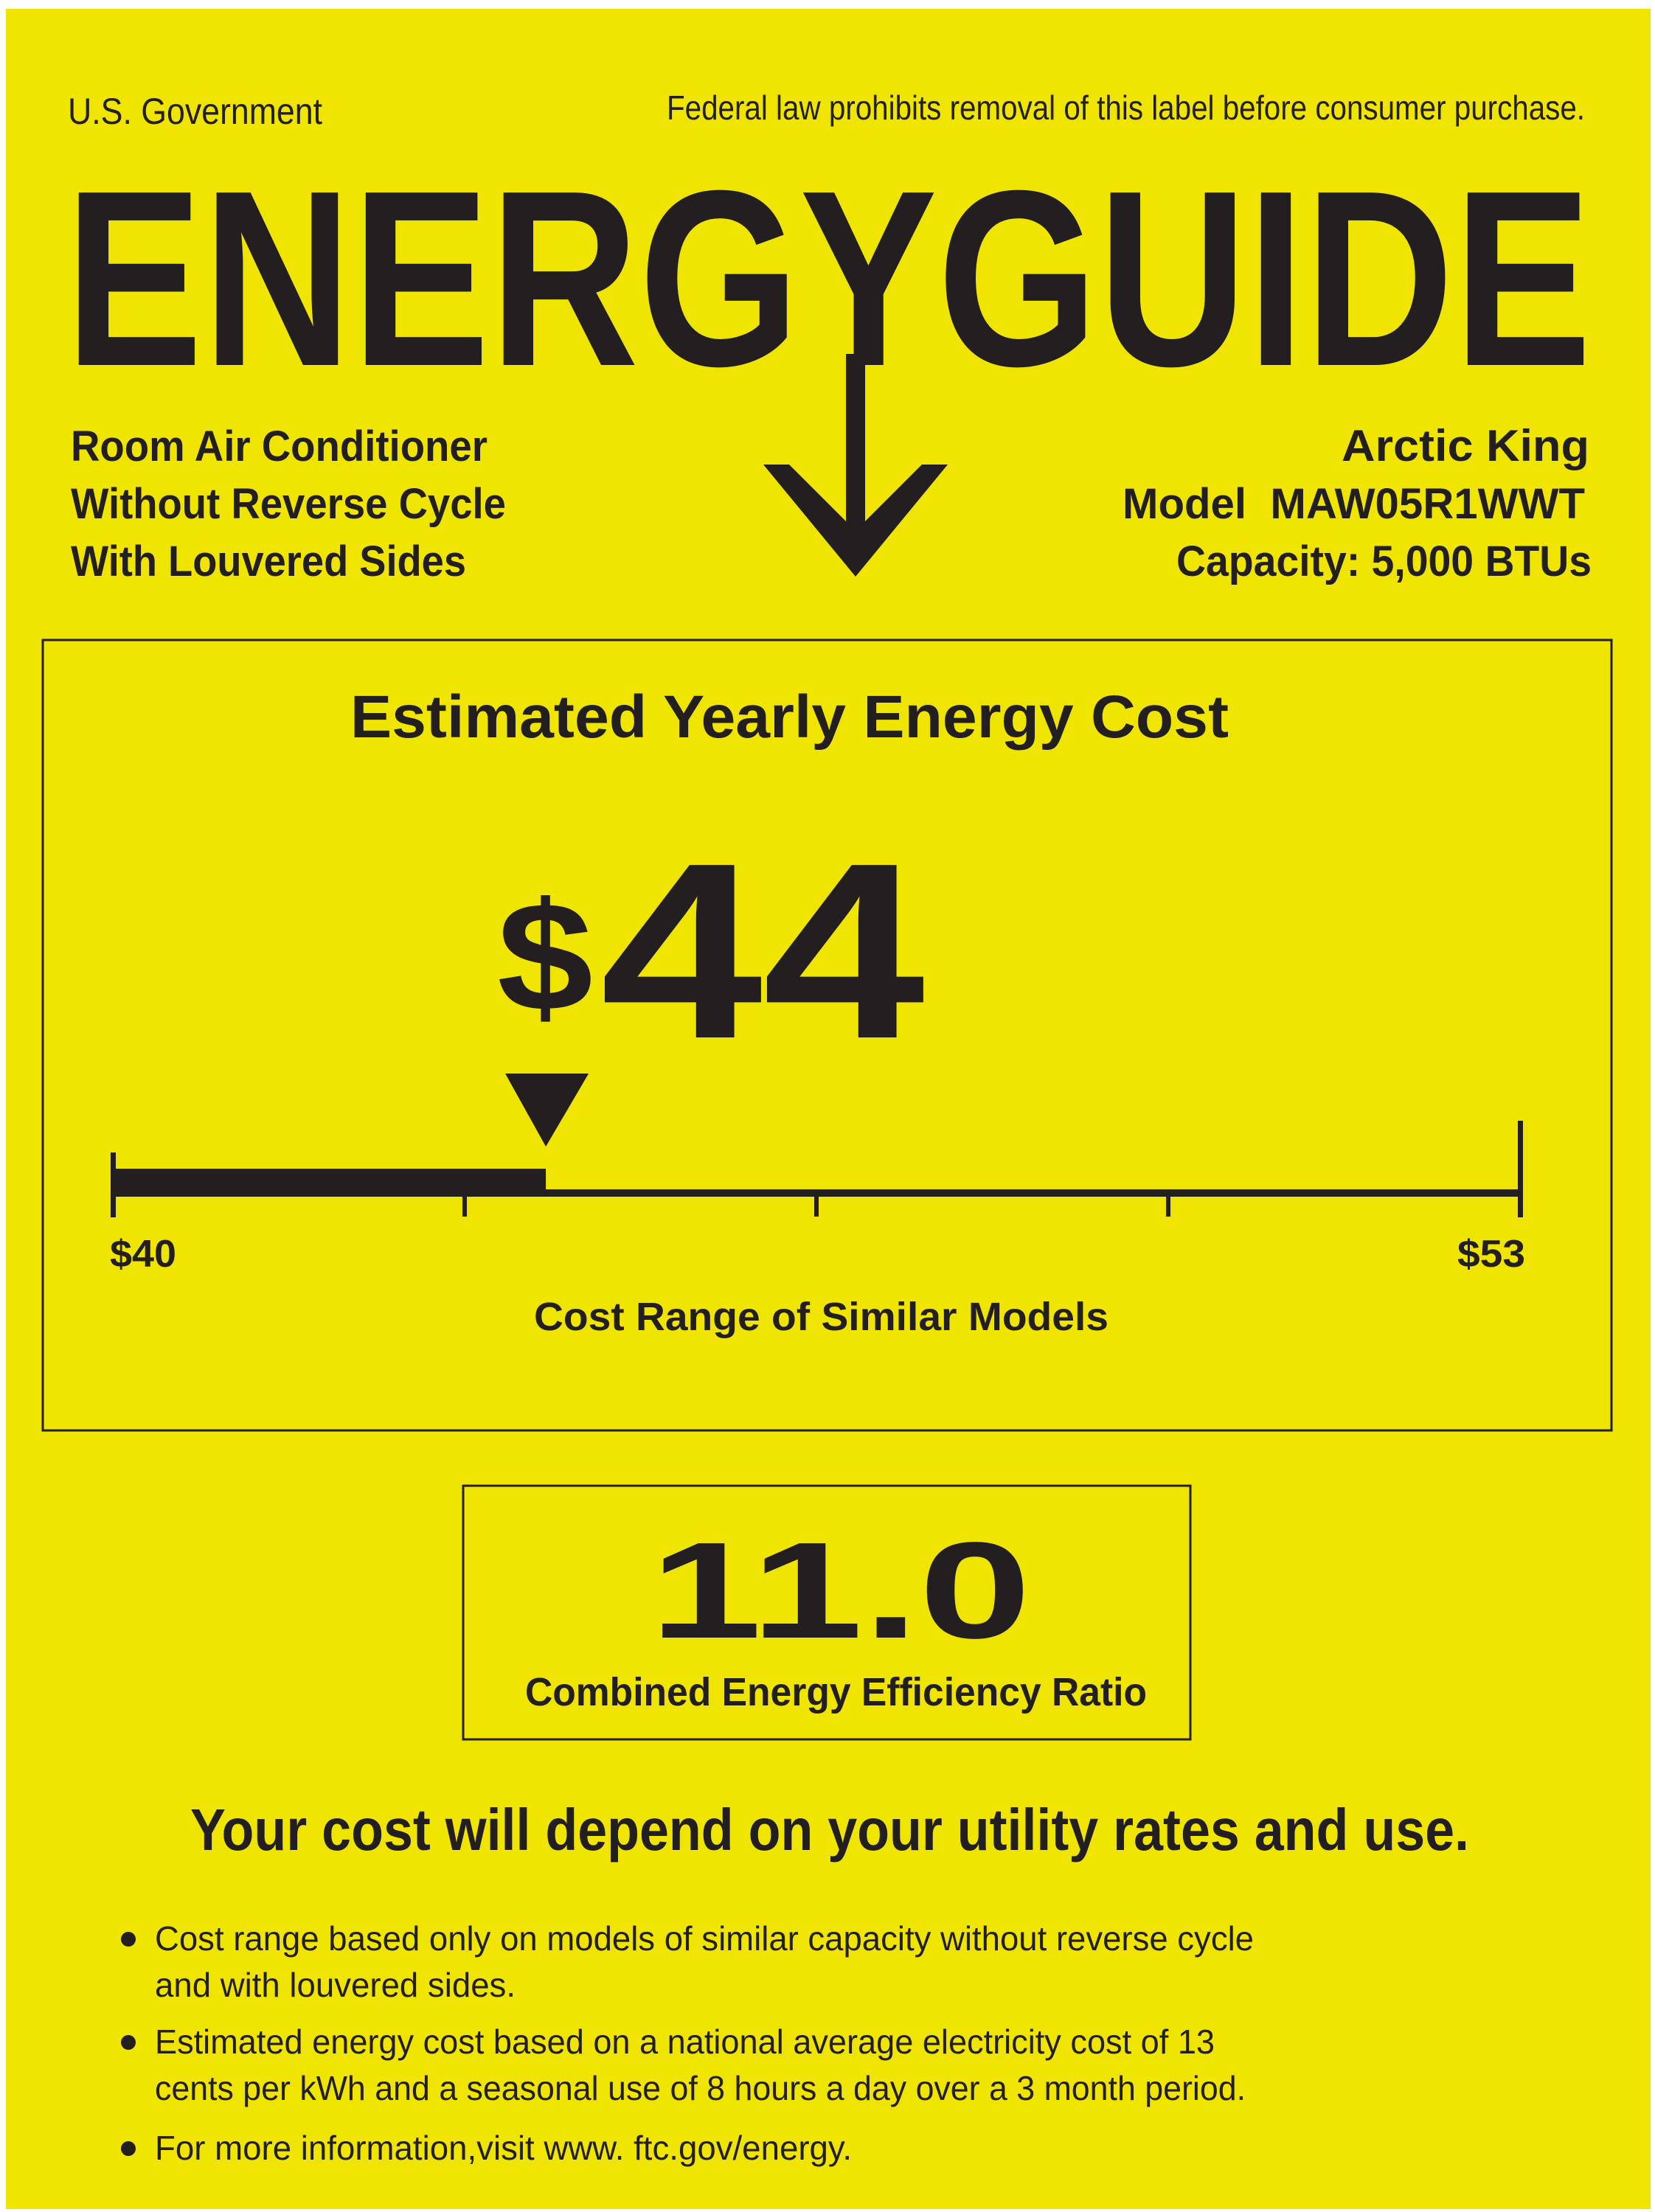 The image size is (1655, 2212). Describe the element at coordinates (545, 956) in the screenshot. I see `cost-currency: $` at that location.